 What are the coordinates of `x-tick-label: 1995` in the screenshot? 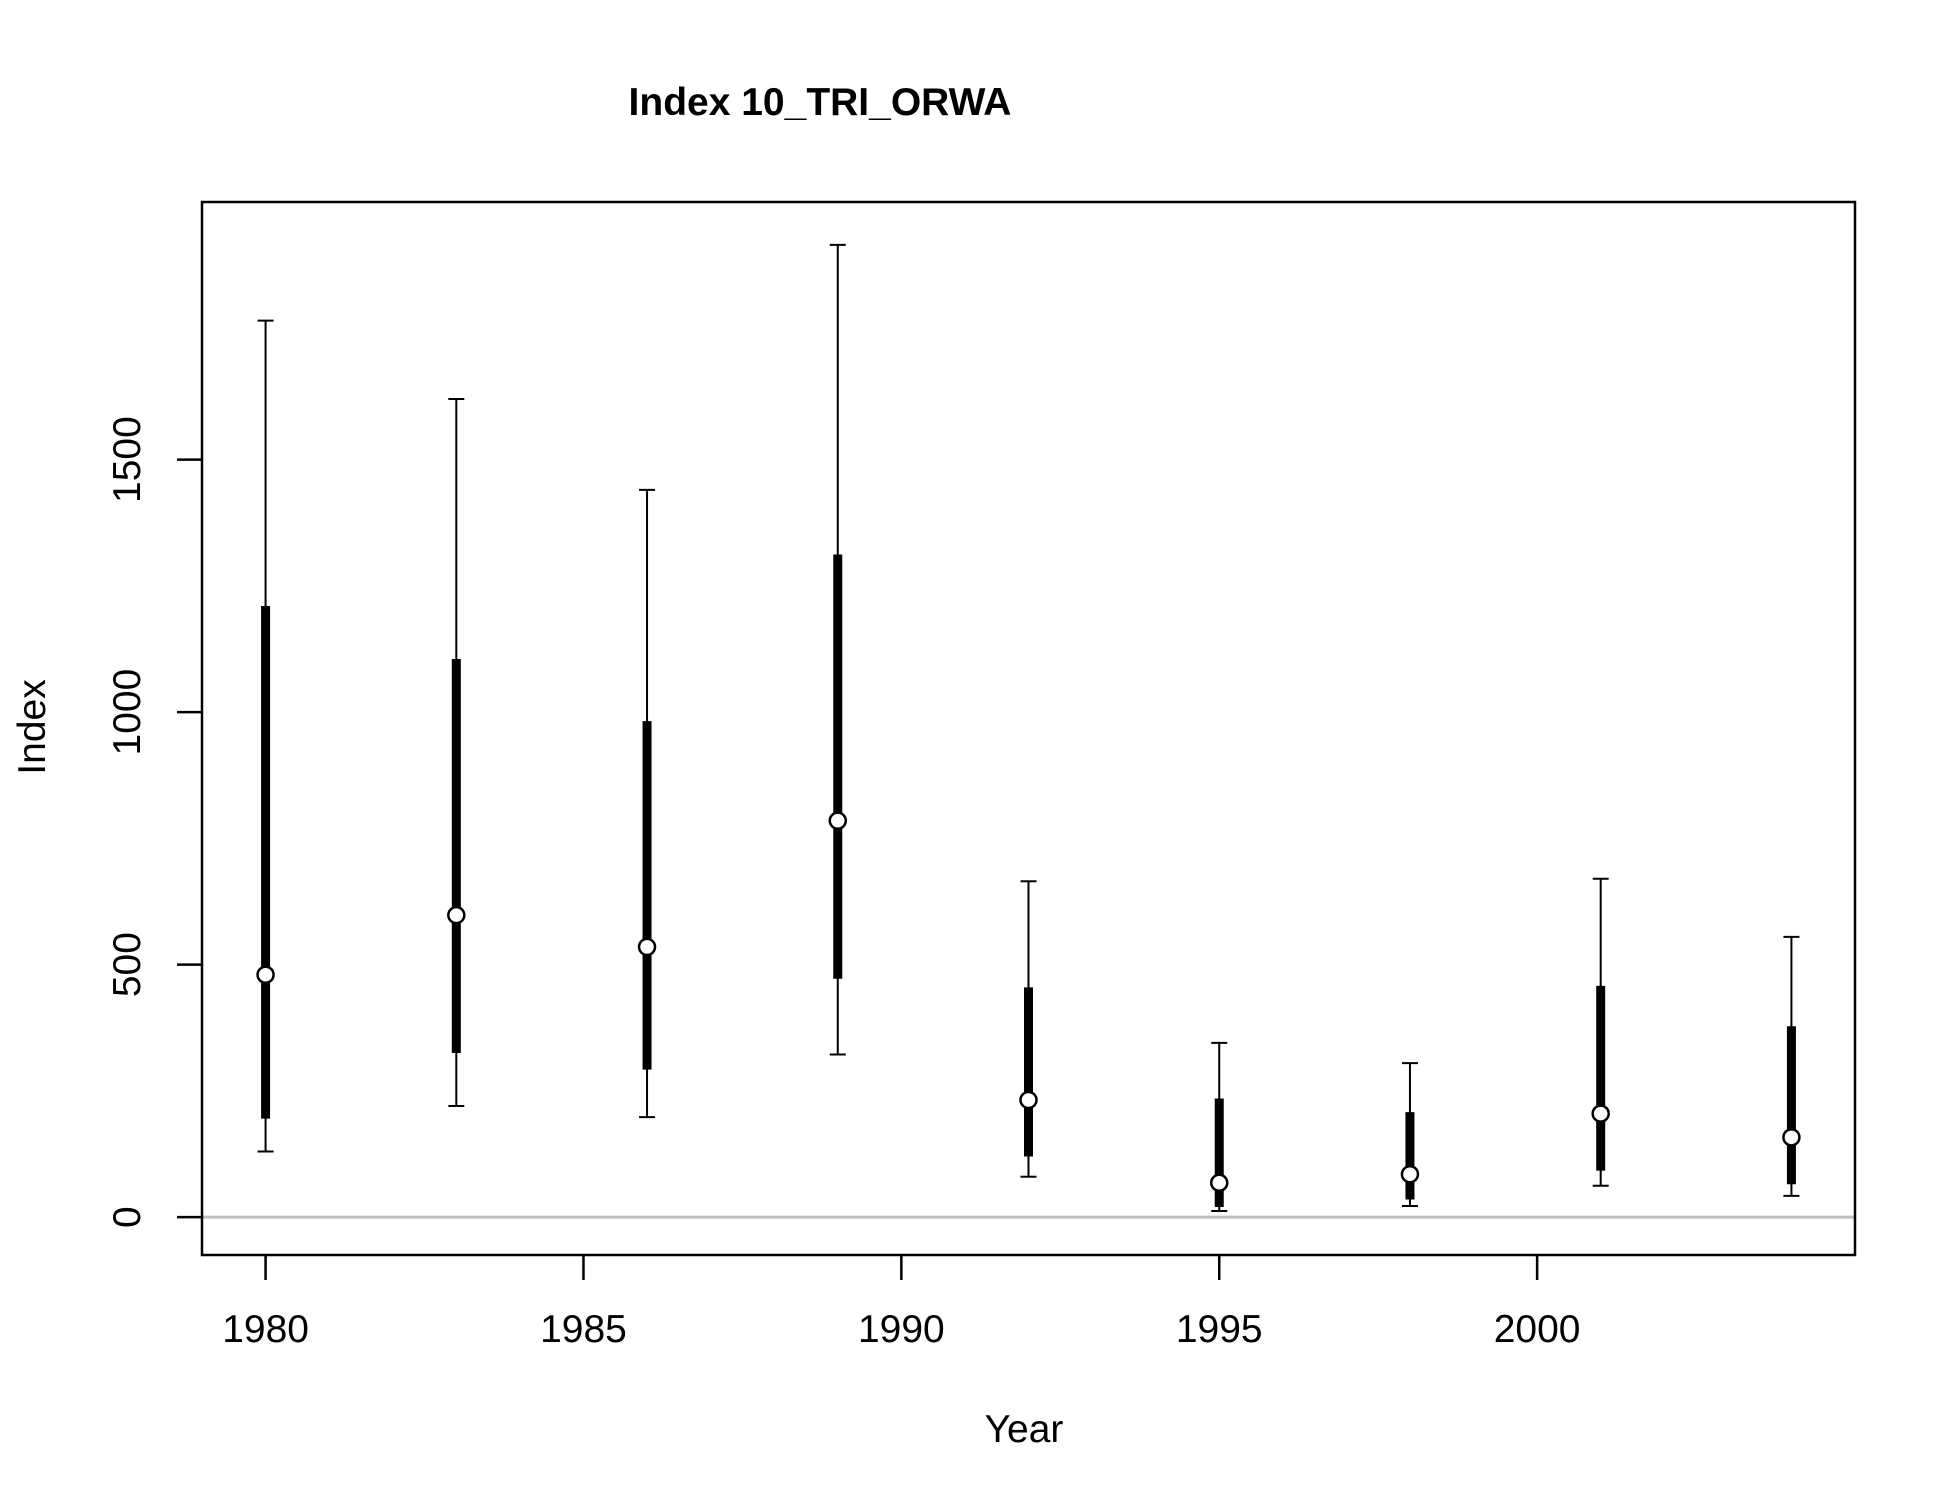 It's located at (1219, 1329).